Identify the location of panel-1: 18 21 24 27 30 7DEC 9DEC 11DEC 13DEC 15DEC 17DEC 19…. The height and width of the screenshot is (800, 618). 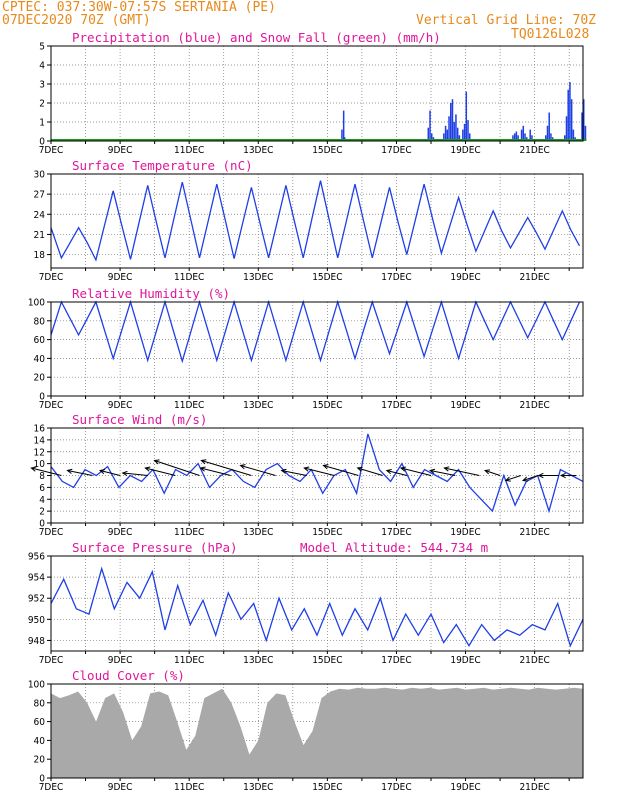
(309, 220).